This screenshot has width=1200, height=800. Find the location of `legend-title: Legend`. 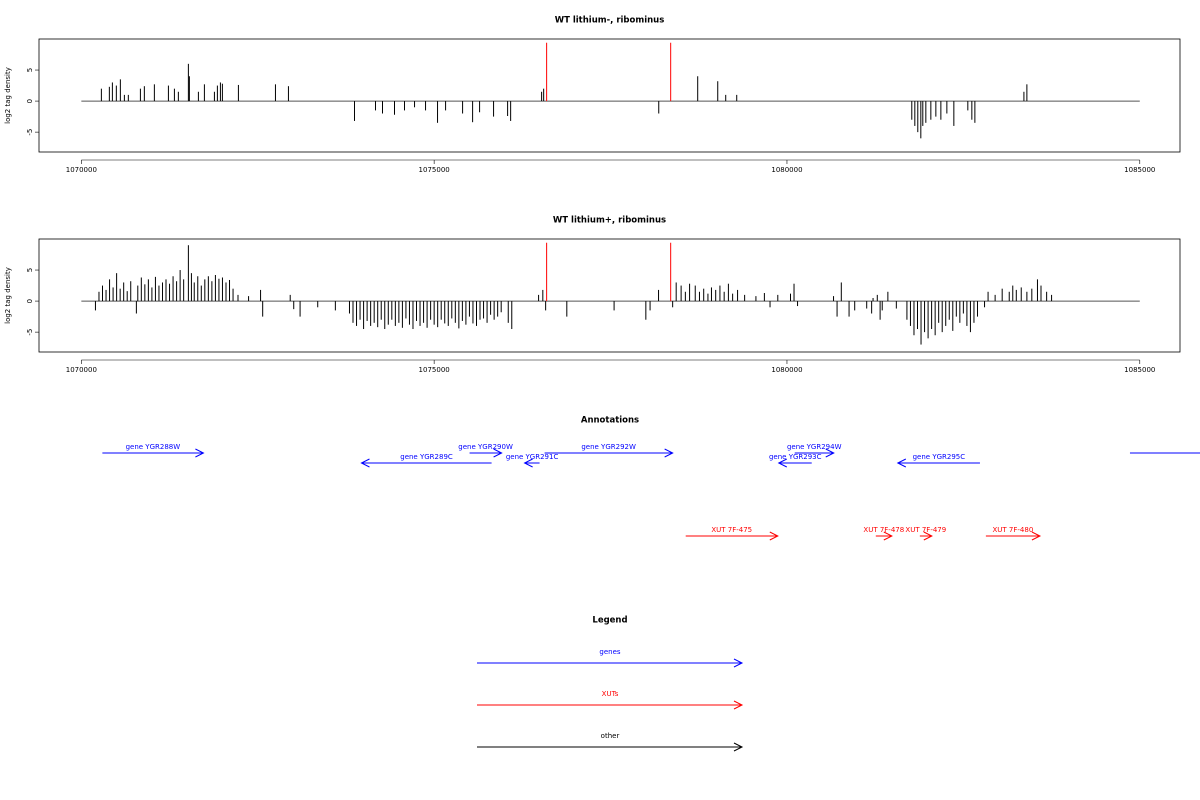

legend-title: Legend is located at coordinates (609, 621).